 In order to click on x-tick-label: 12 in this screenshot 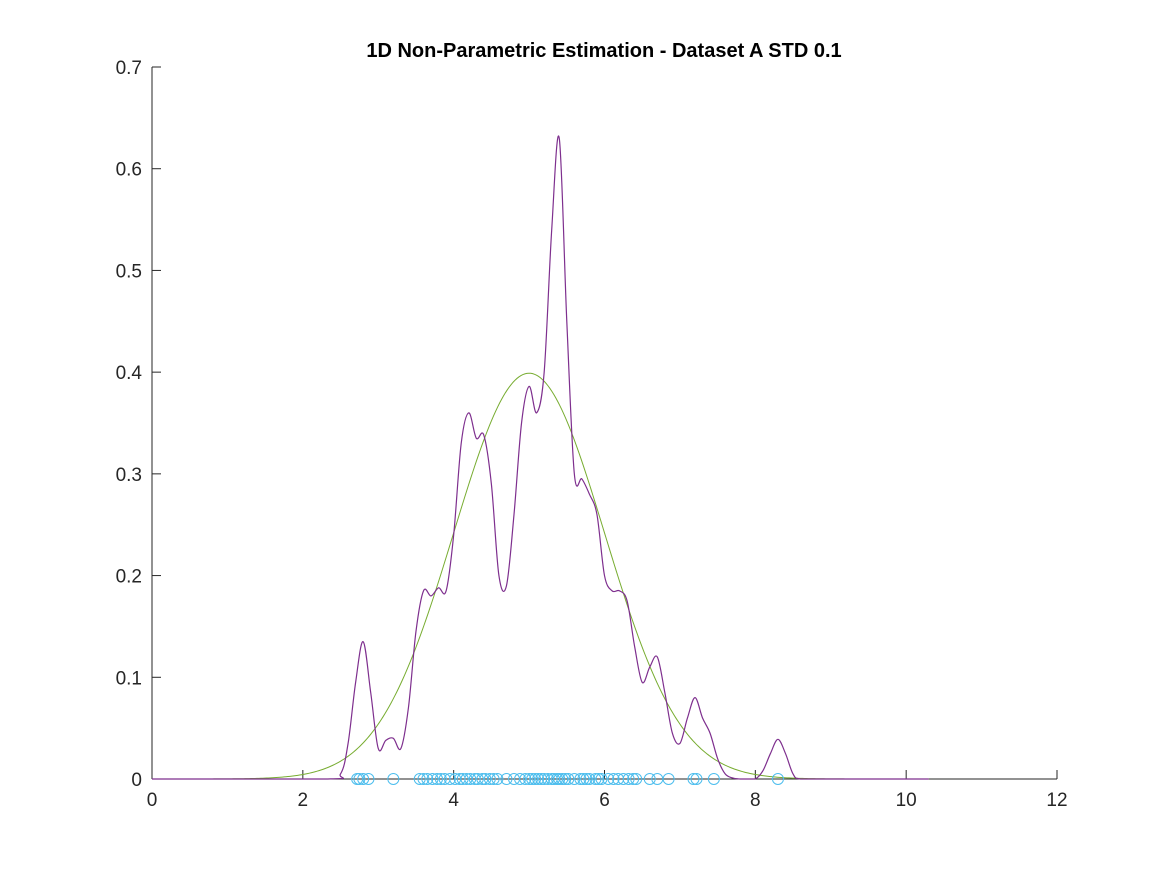, I will do `click(1056, 800)`.